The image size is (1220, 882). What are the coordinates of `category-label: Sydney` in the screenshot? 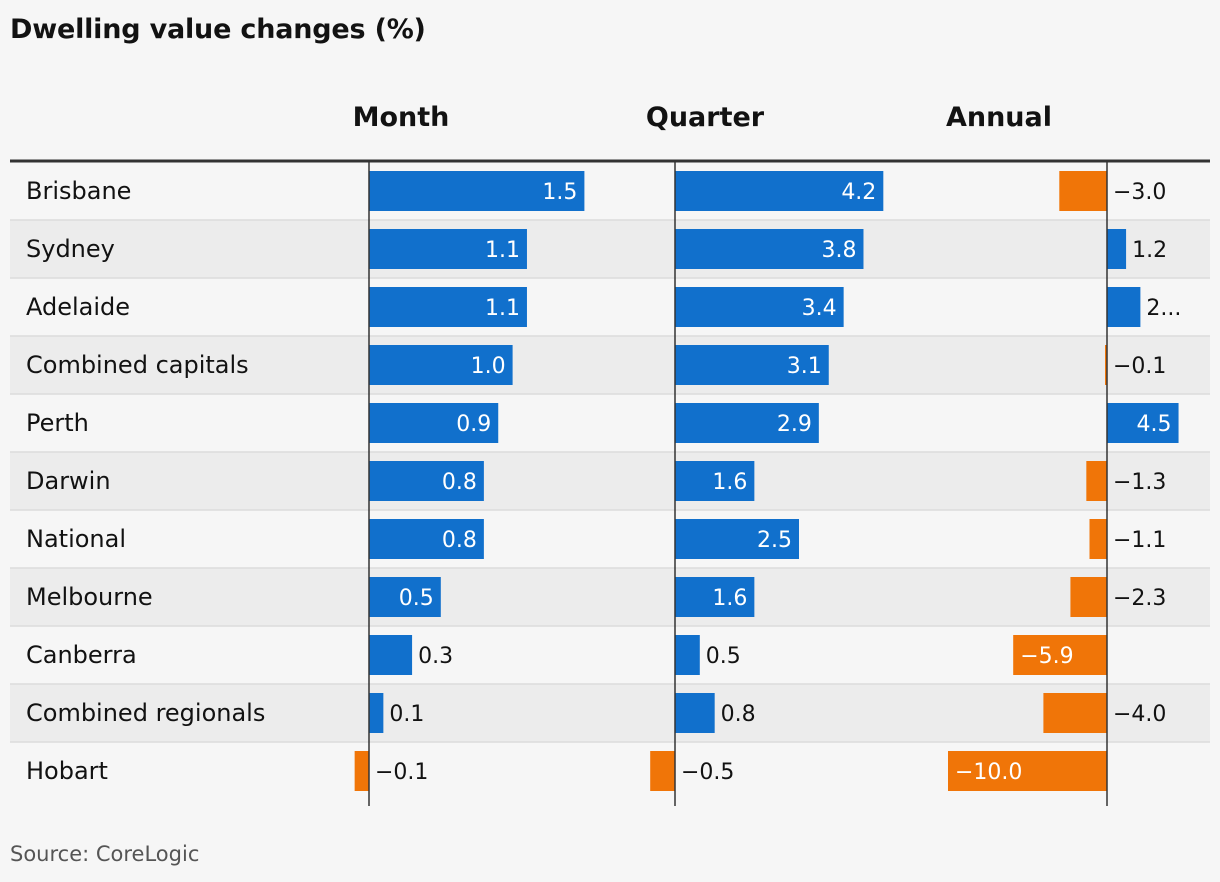 It's located at (70, 249).